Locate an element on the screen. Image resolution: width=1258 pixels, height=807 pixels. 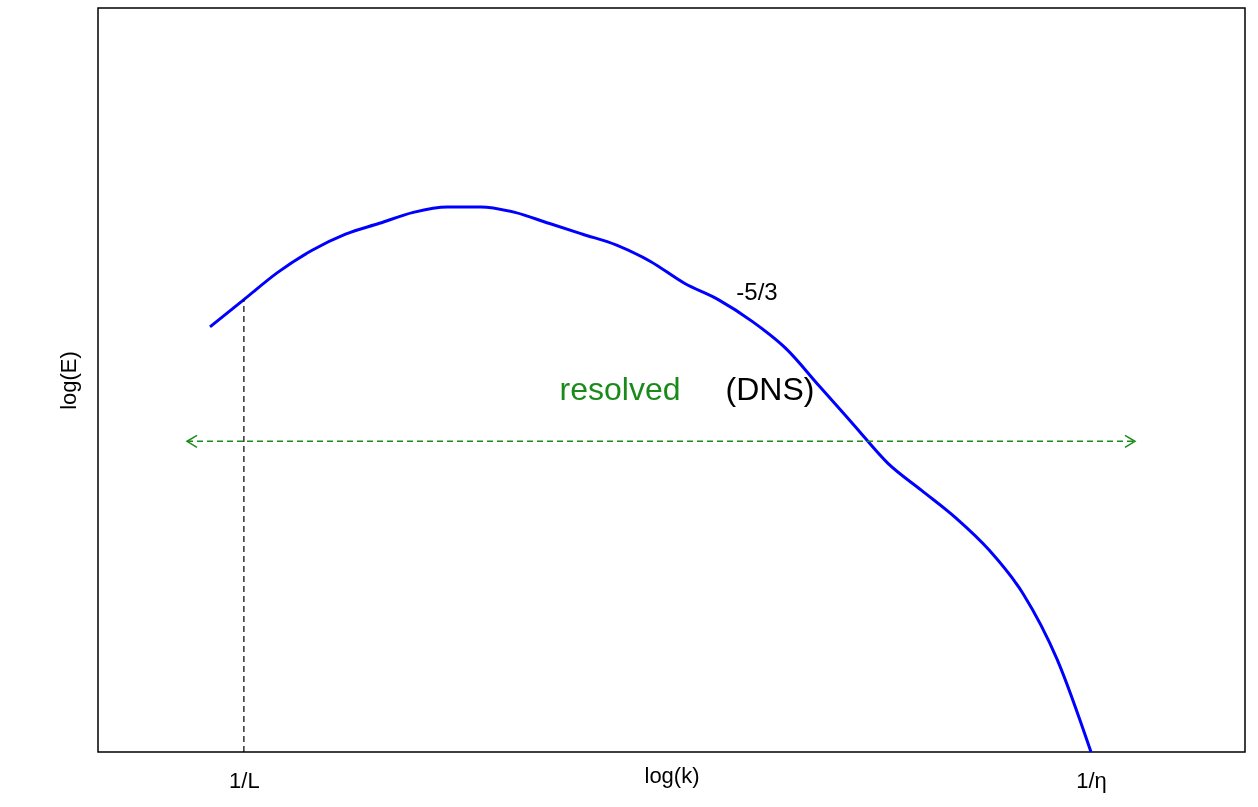
annotation: (DNS) is located at coordinates (770, 389).